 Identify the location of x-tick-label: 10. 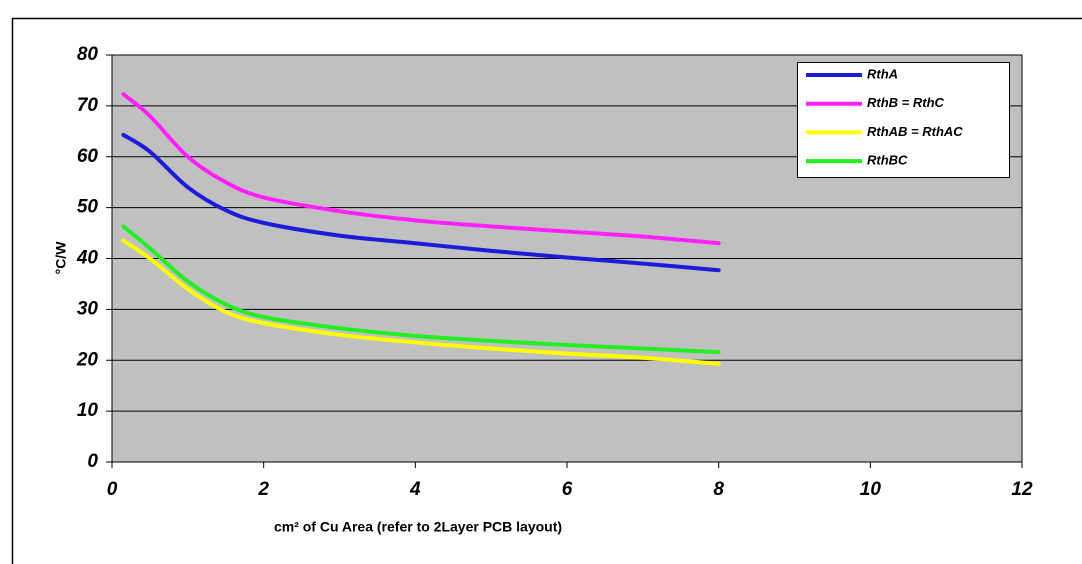
(871, 489).